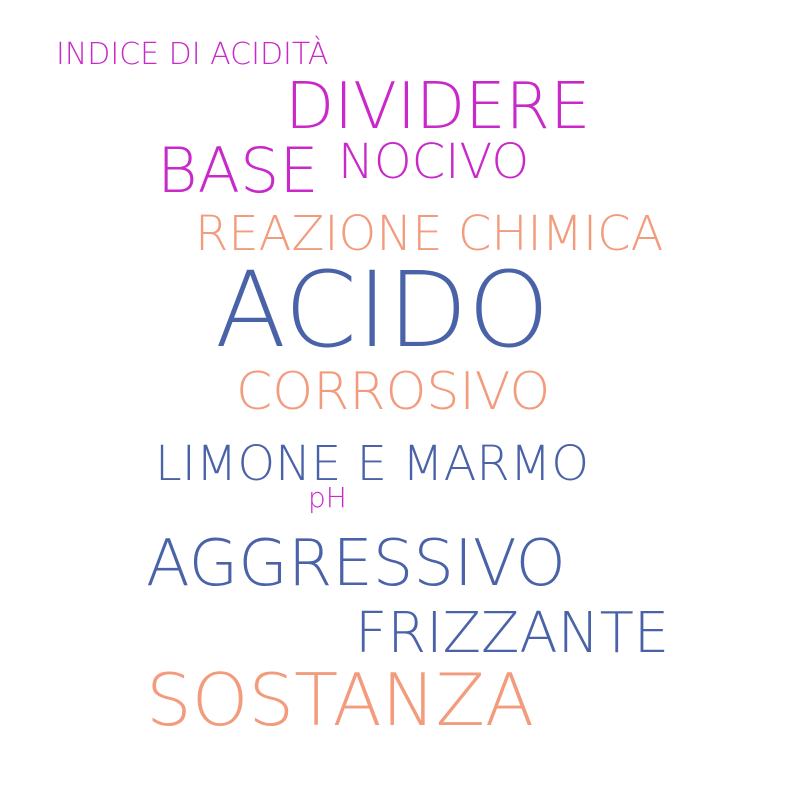 This screenshot has width=800, height=800. Describe the element at coordinates (372, 464) in the screenshot. I see `word-limone-e-marmo: LIMONE E MARMO` at that location.